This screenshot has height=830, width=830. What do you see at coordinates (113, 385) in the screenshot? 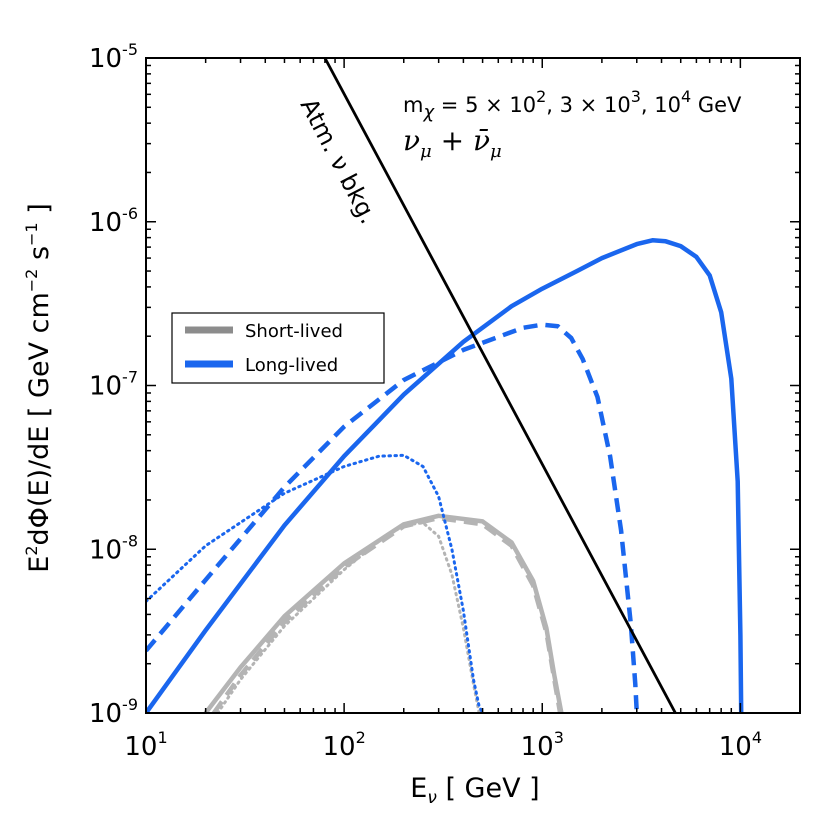
I see `y-tick-label: 10⁻⁷` at bounding box center [113, 385].